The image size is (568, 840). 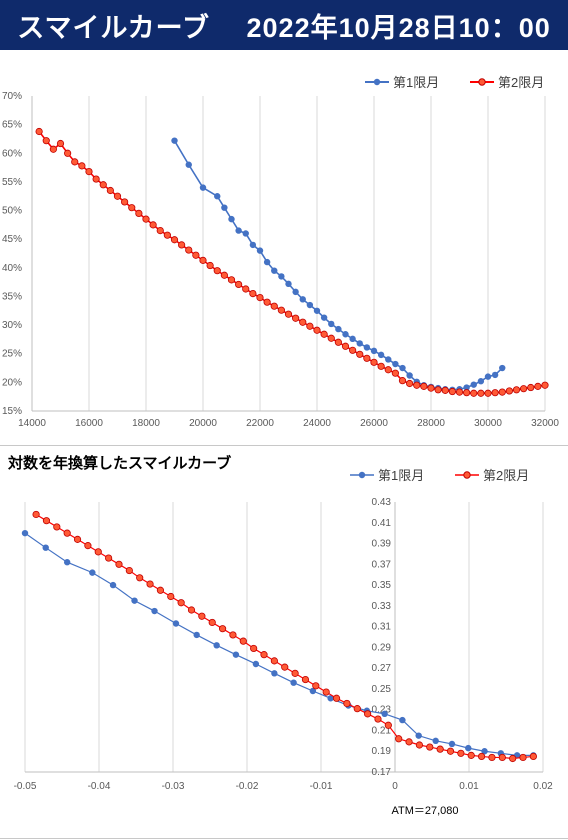 What do you see at coordinates (12, 153) in the screenshot?
I see `y-tick-label: 60%` at bounding box center [12, 153].